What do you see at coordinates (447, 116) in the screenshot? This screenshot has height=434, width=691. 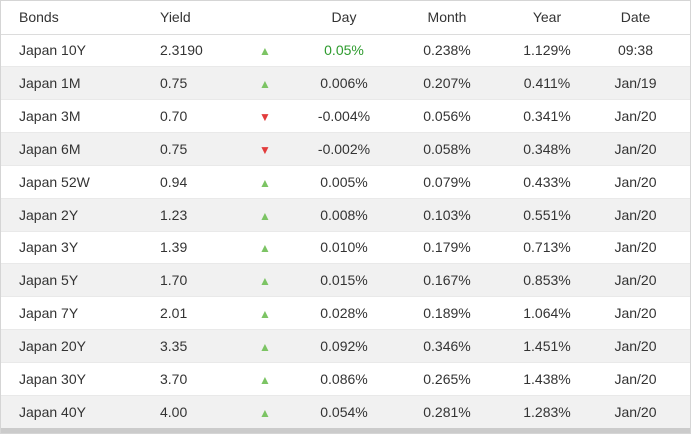 I see `month-change-value: 0.056%` at bounding box center [447, 116].